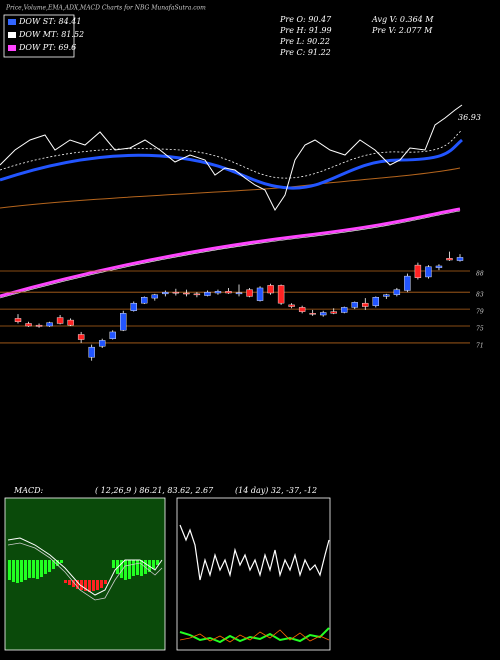 Image resolution: width=500 pixels, height=660 pixels. I want to click on macd-histogram, so click(85, 569).